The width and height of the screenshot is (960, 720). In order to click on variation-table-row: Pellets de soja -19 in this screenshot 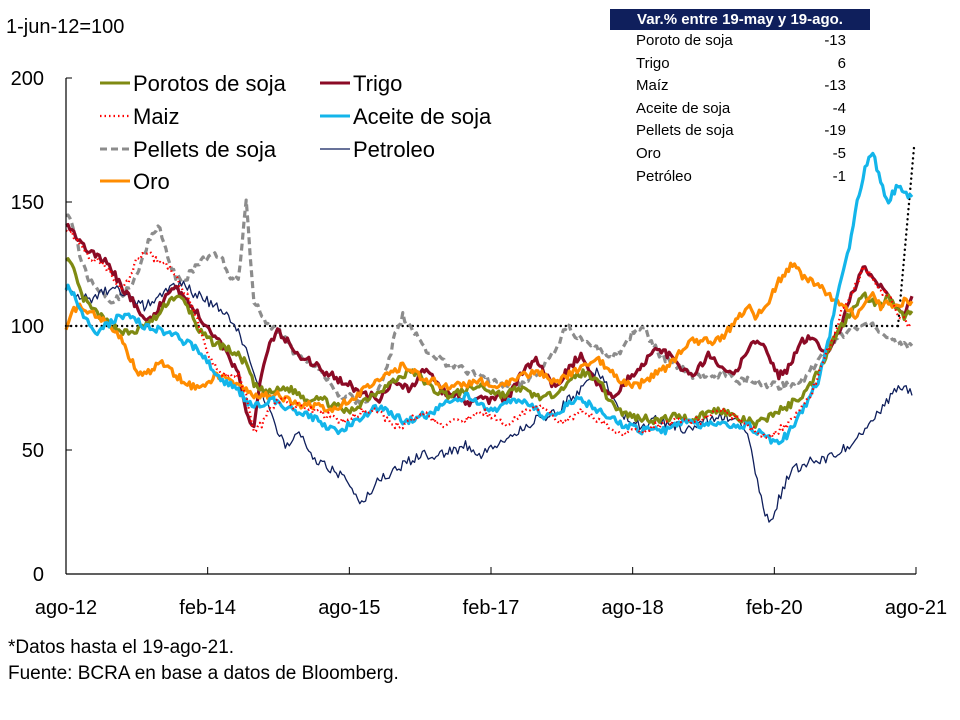, I will do `click(740, 131)`.